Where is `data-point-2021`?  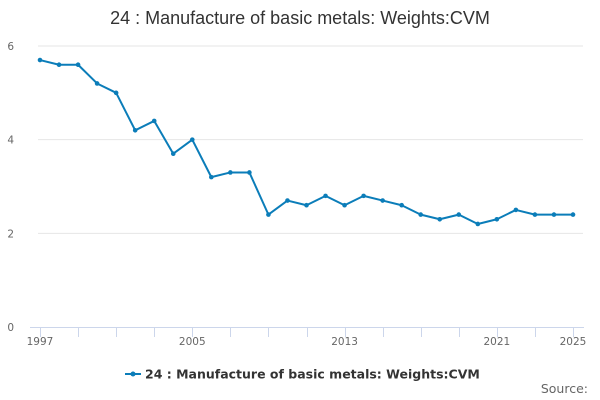 data-point-2021 is located at coordinates (497, 219).